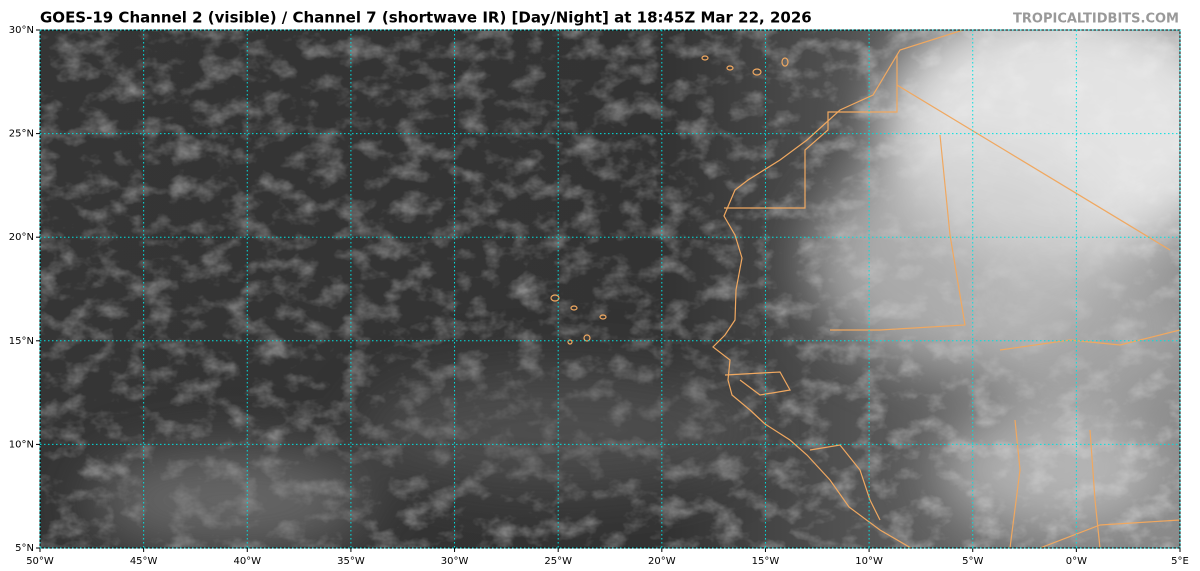  Describe the element at coordinates (351, 561) in the screenshot. I see `x-tick-label: 35°W` at that location.